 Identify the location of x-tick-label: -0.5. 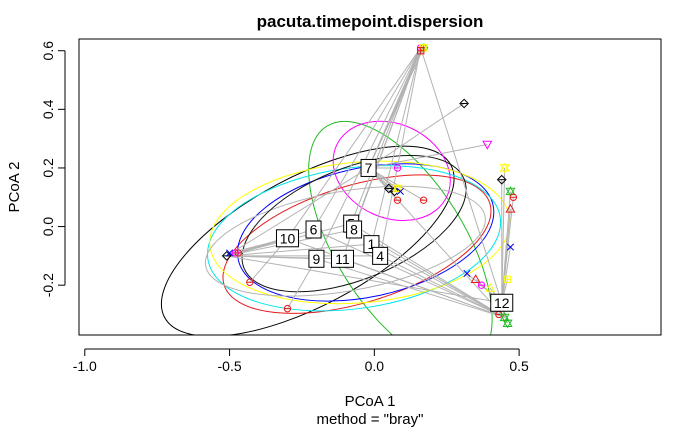
(230, 366).